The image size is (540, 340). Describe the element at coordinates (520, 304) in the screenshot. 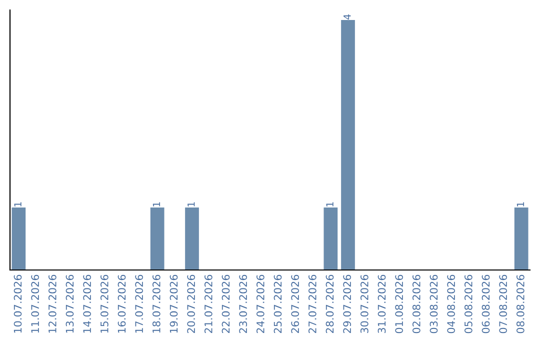

I see `x-tick-label: 08.08.2026` at that location.